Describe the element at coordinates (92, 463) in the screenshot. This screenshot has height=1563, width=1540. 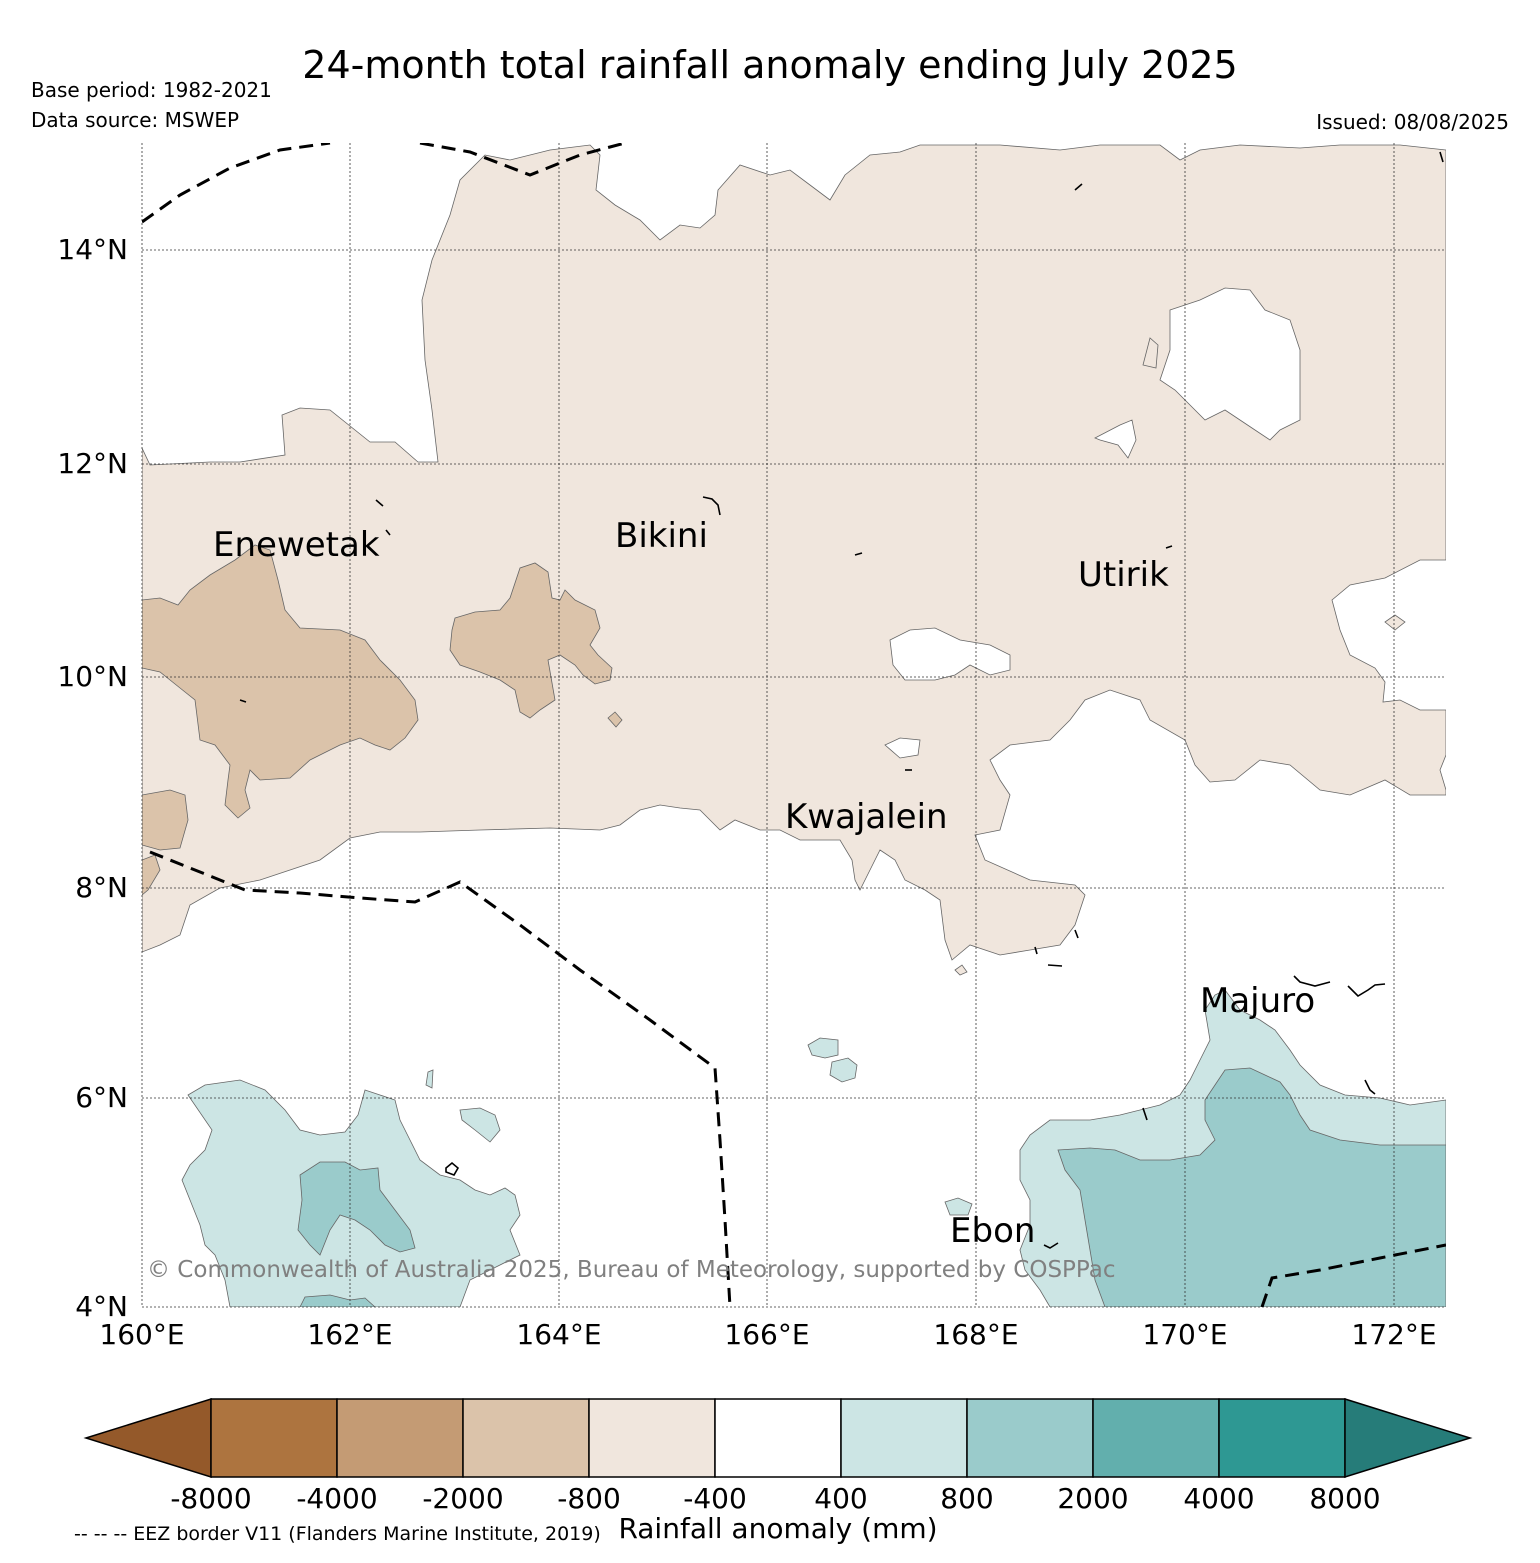
I see `lat-label-12n: 12°N` at that location.